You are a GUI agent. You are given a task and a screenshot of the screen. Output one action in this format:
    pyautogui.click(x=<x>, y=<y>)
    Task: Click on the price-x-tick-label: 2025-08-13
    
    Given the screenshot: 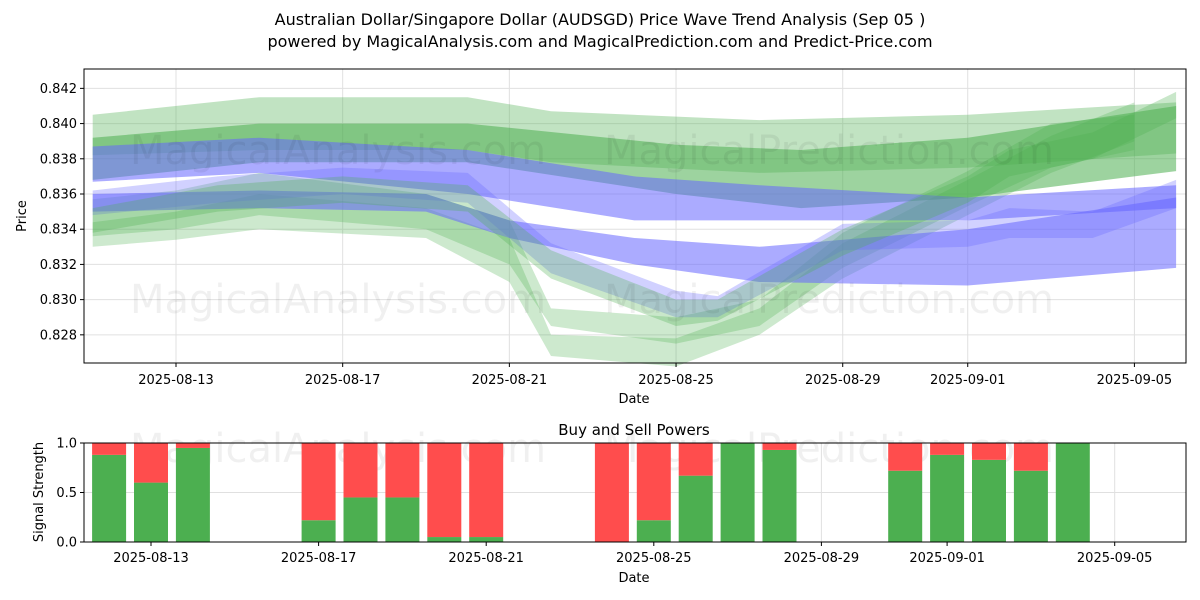 What is the action you would take?
    pyautogui.click(x=176, y=380)
    